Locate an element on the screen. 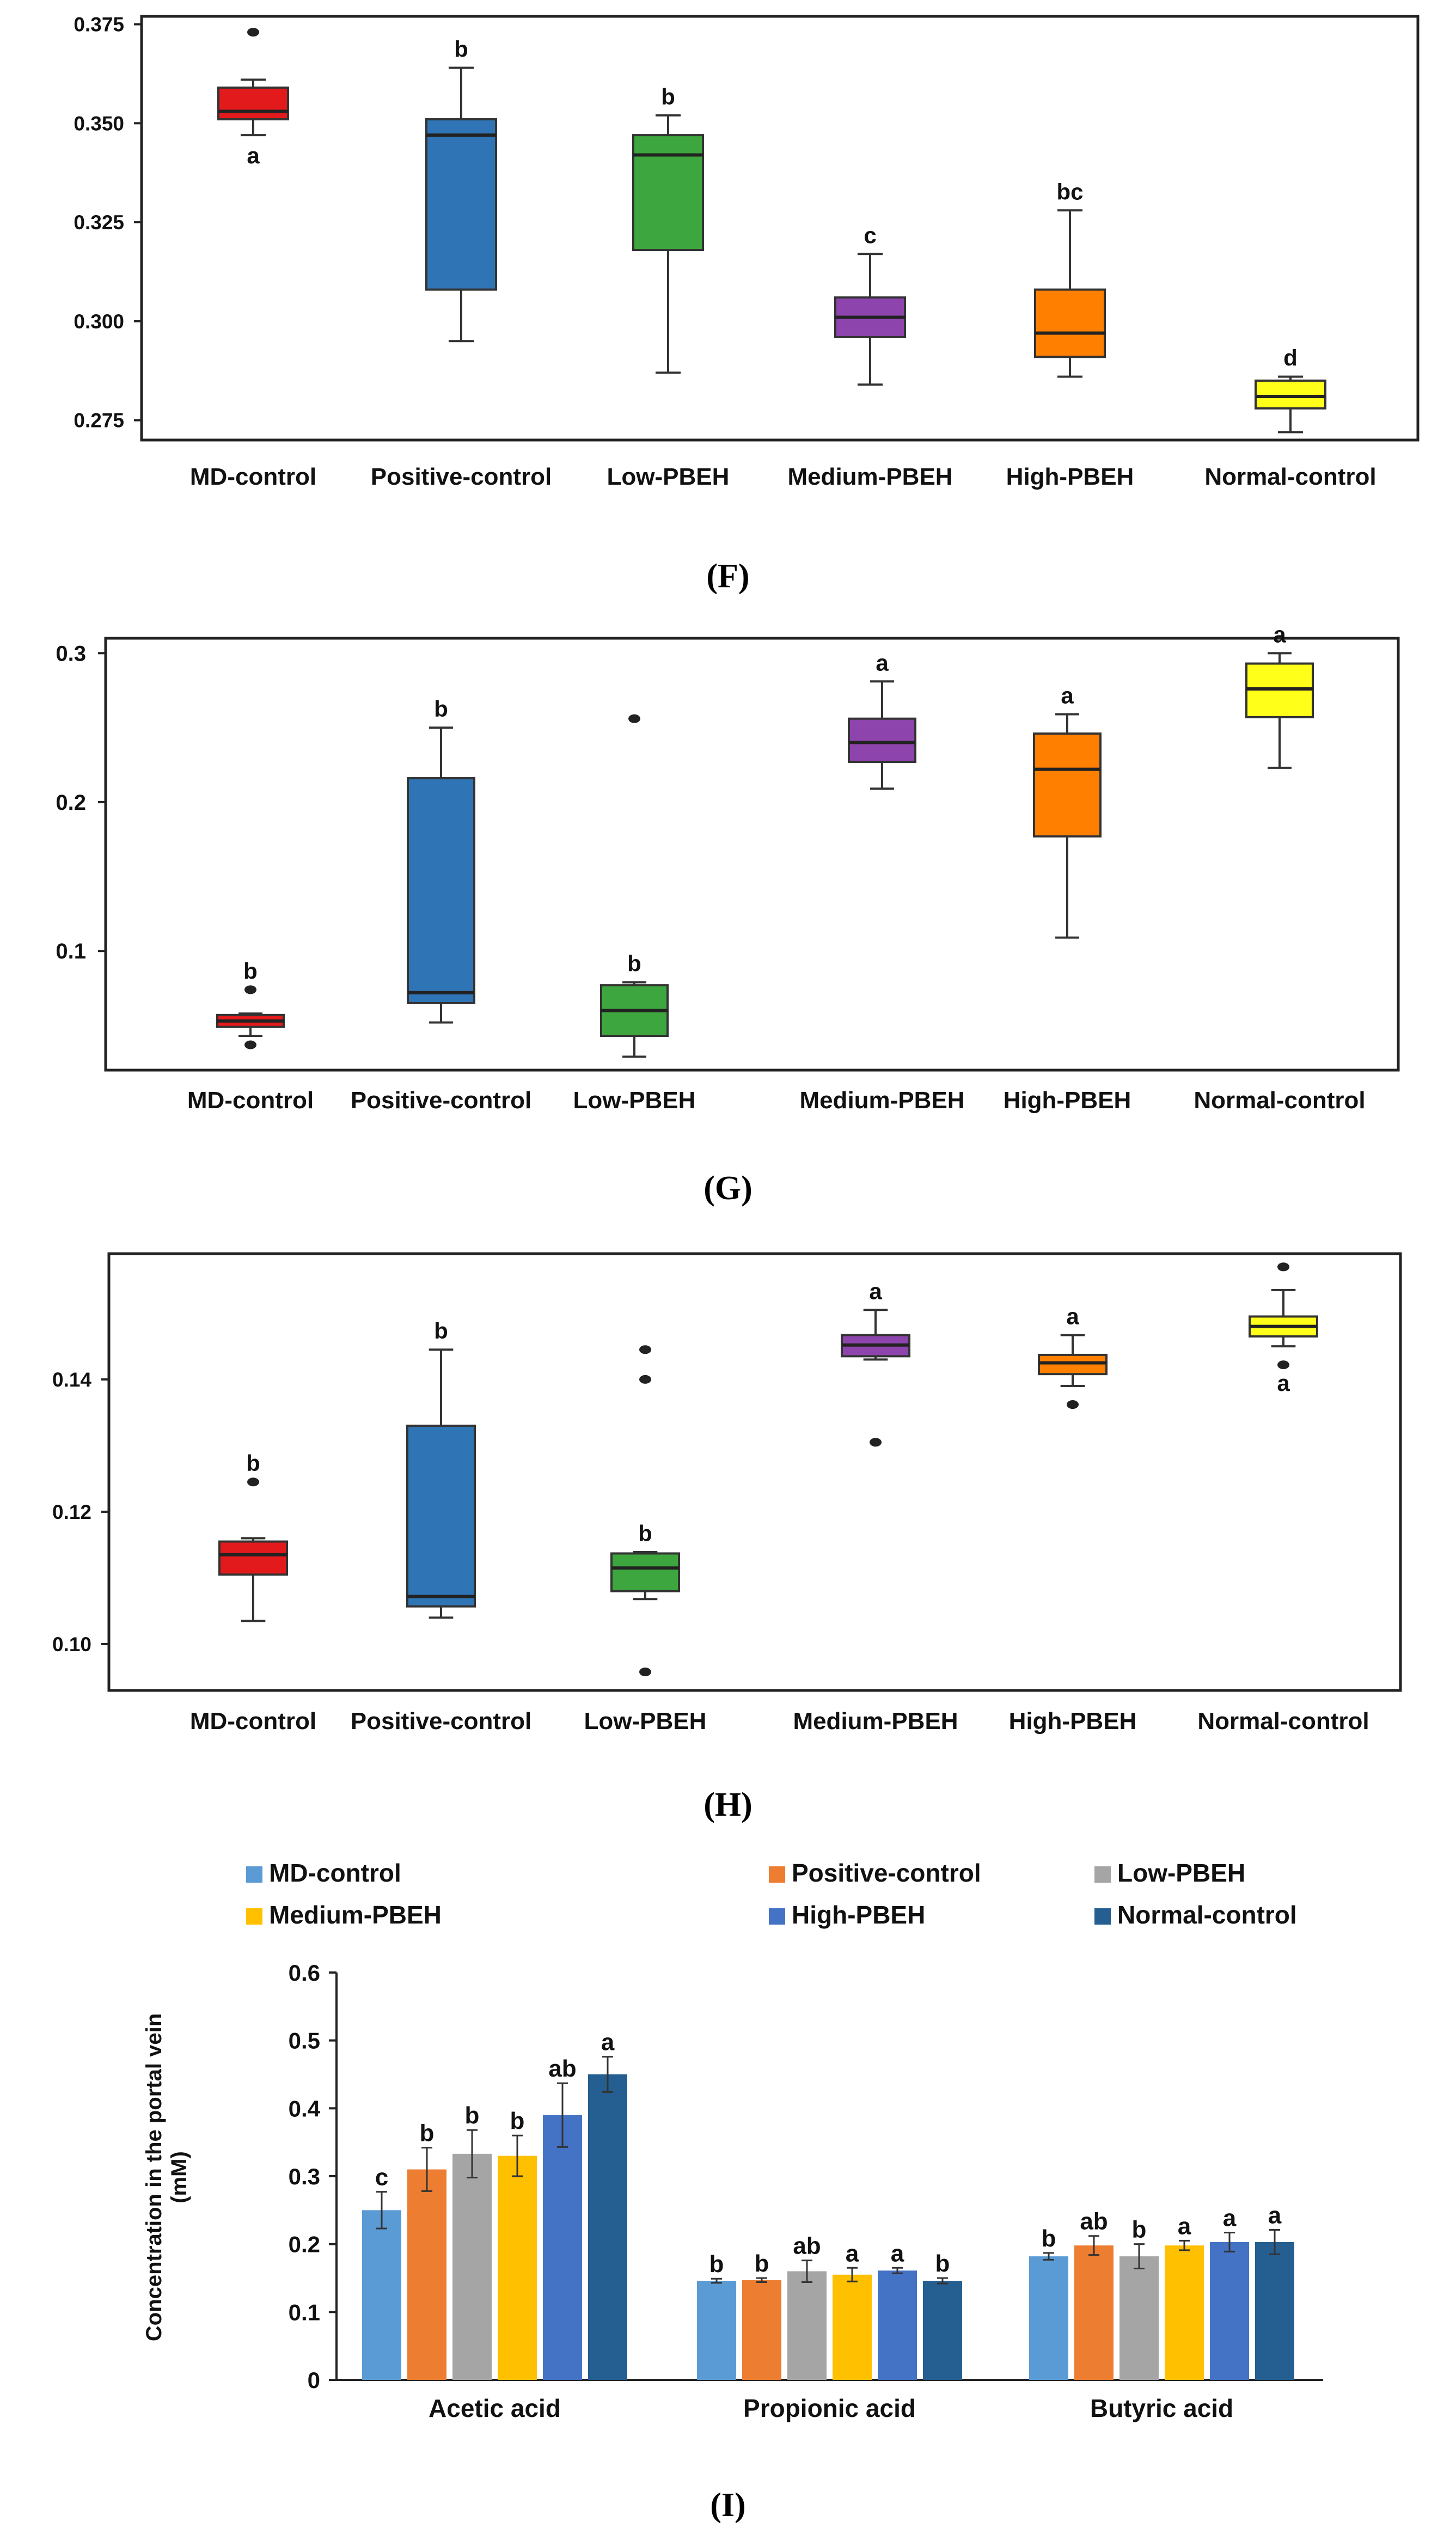  box-md-control: b is located at coordinates (250, 1003).